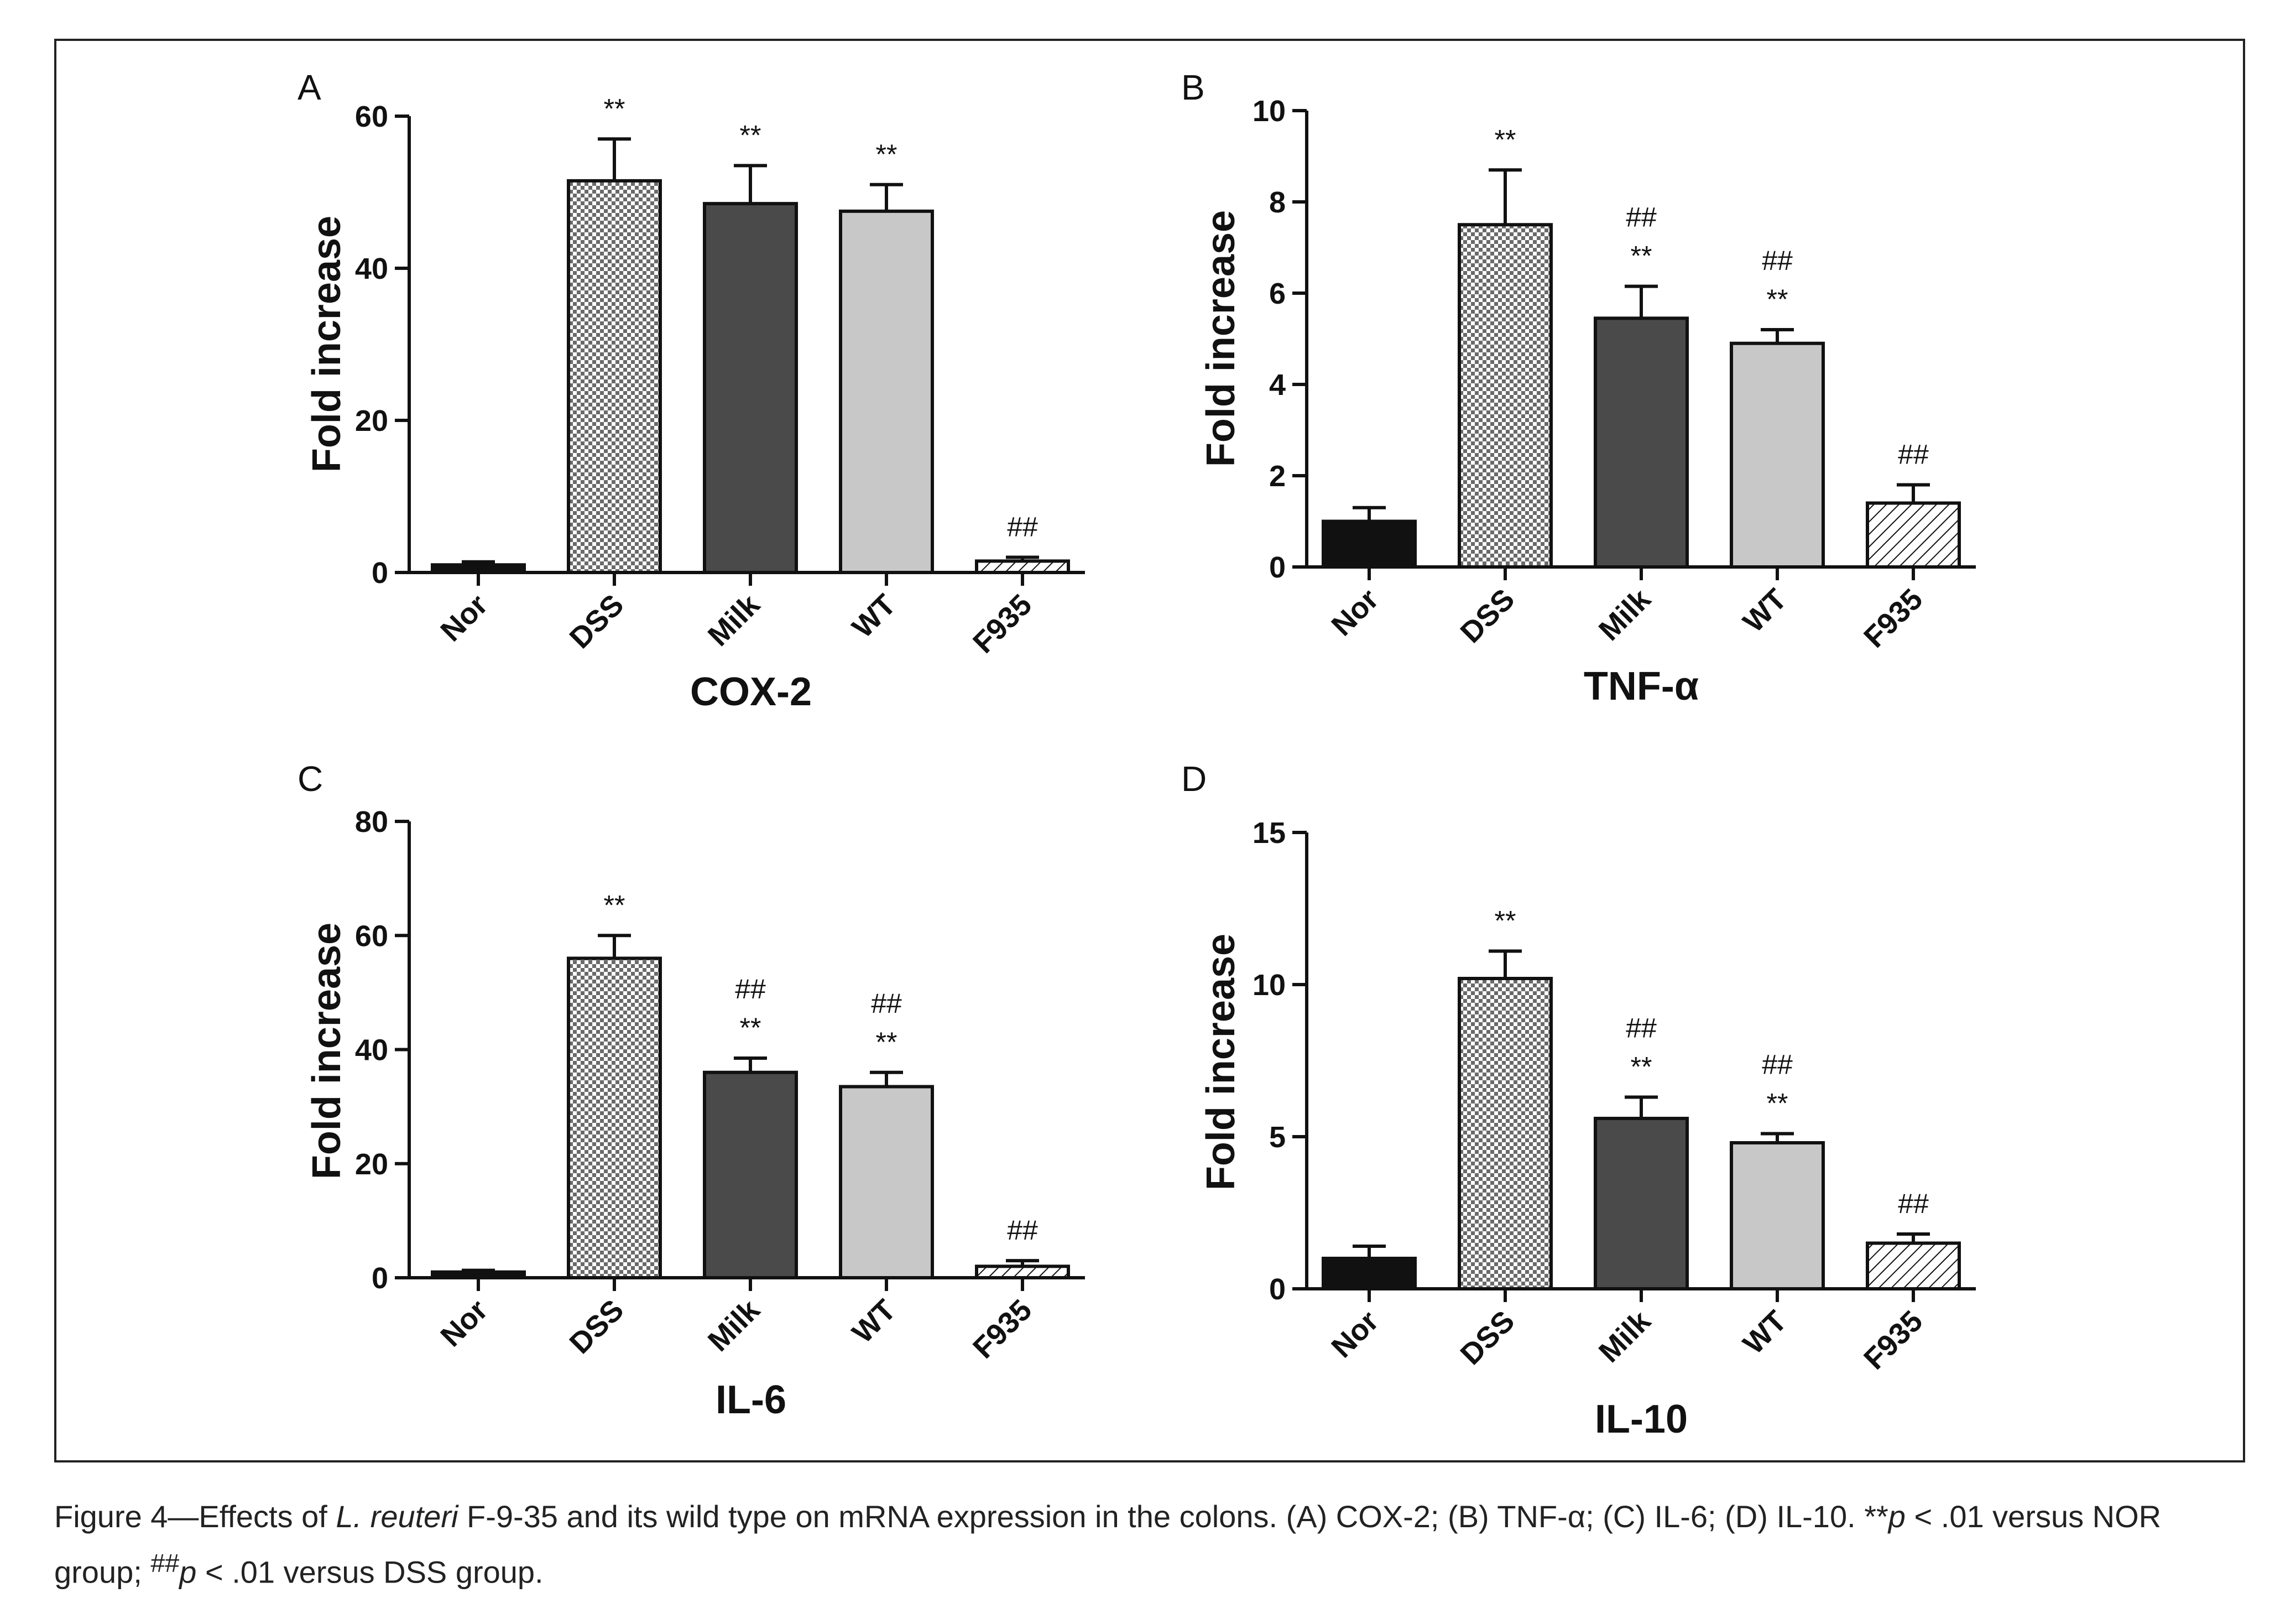 The height and width of the screenshot is (1624, 2296). Describe the element at coordinates (1642, 1419) in the screenshot. I see `chart-title: IL-10` at that location.